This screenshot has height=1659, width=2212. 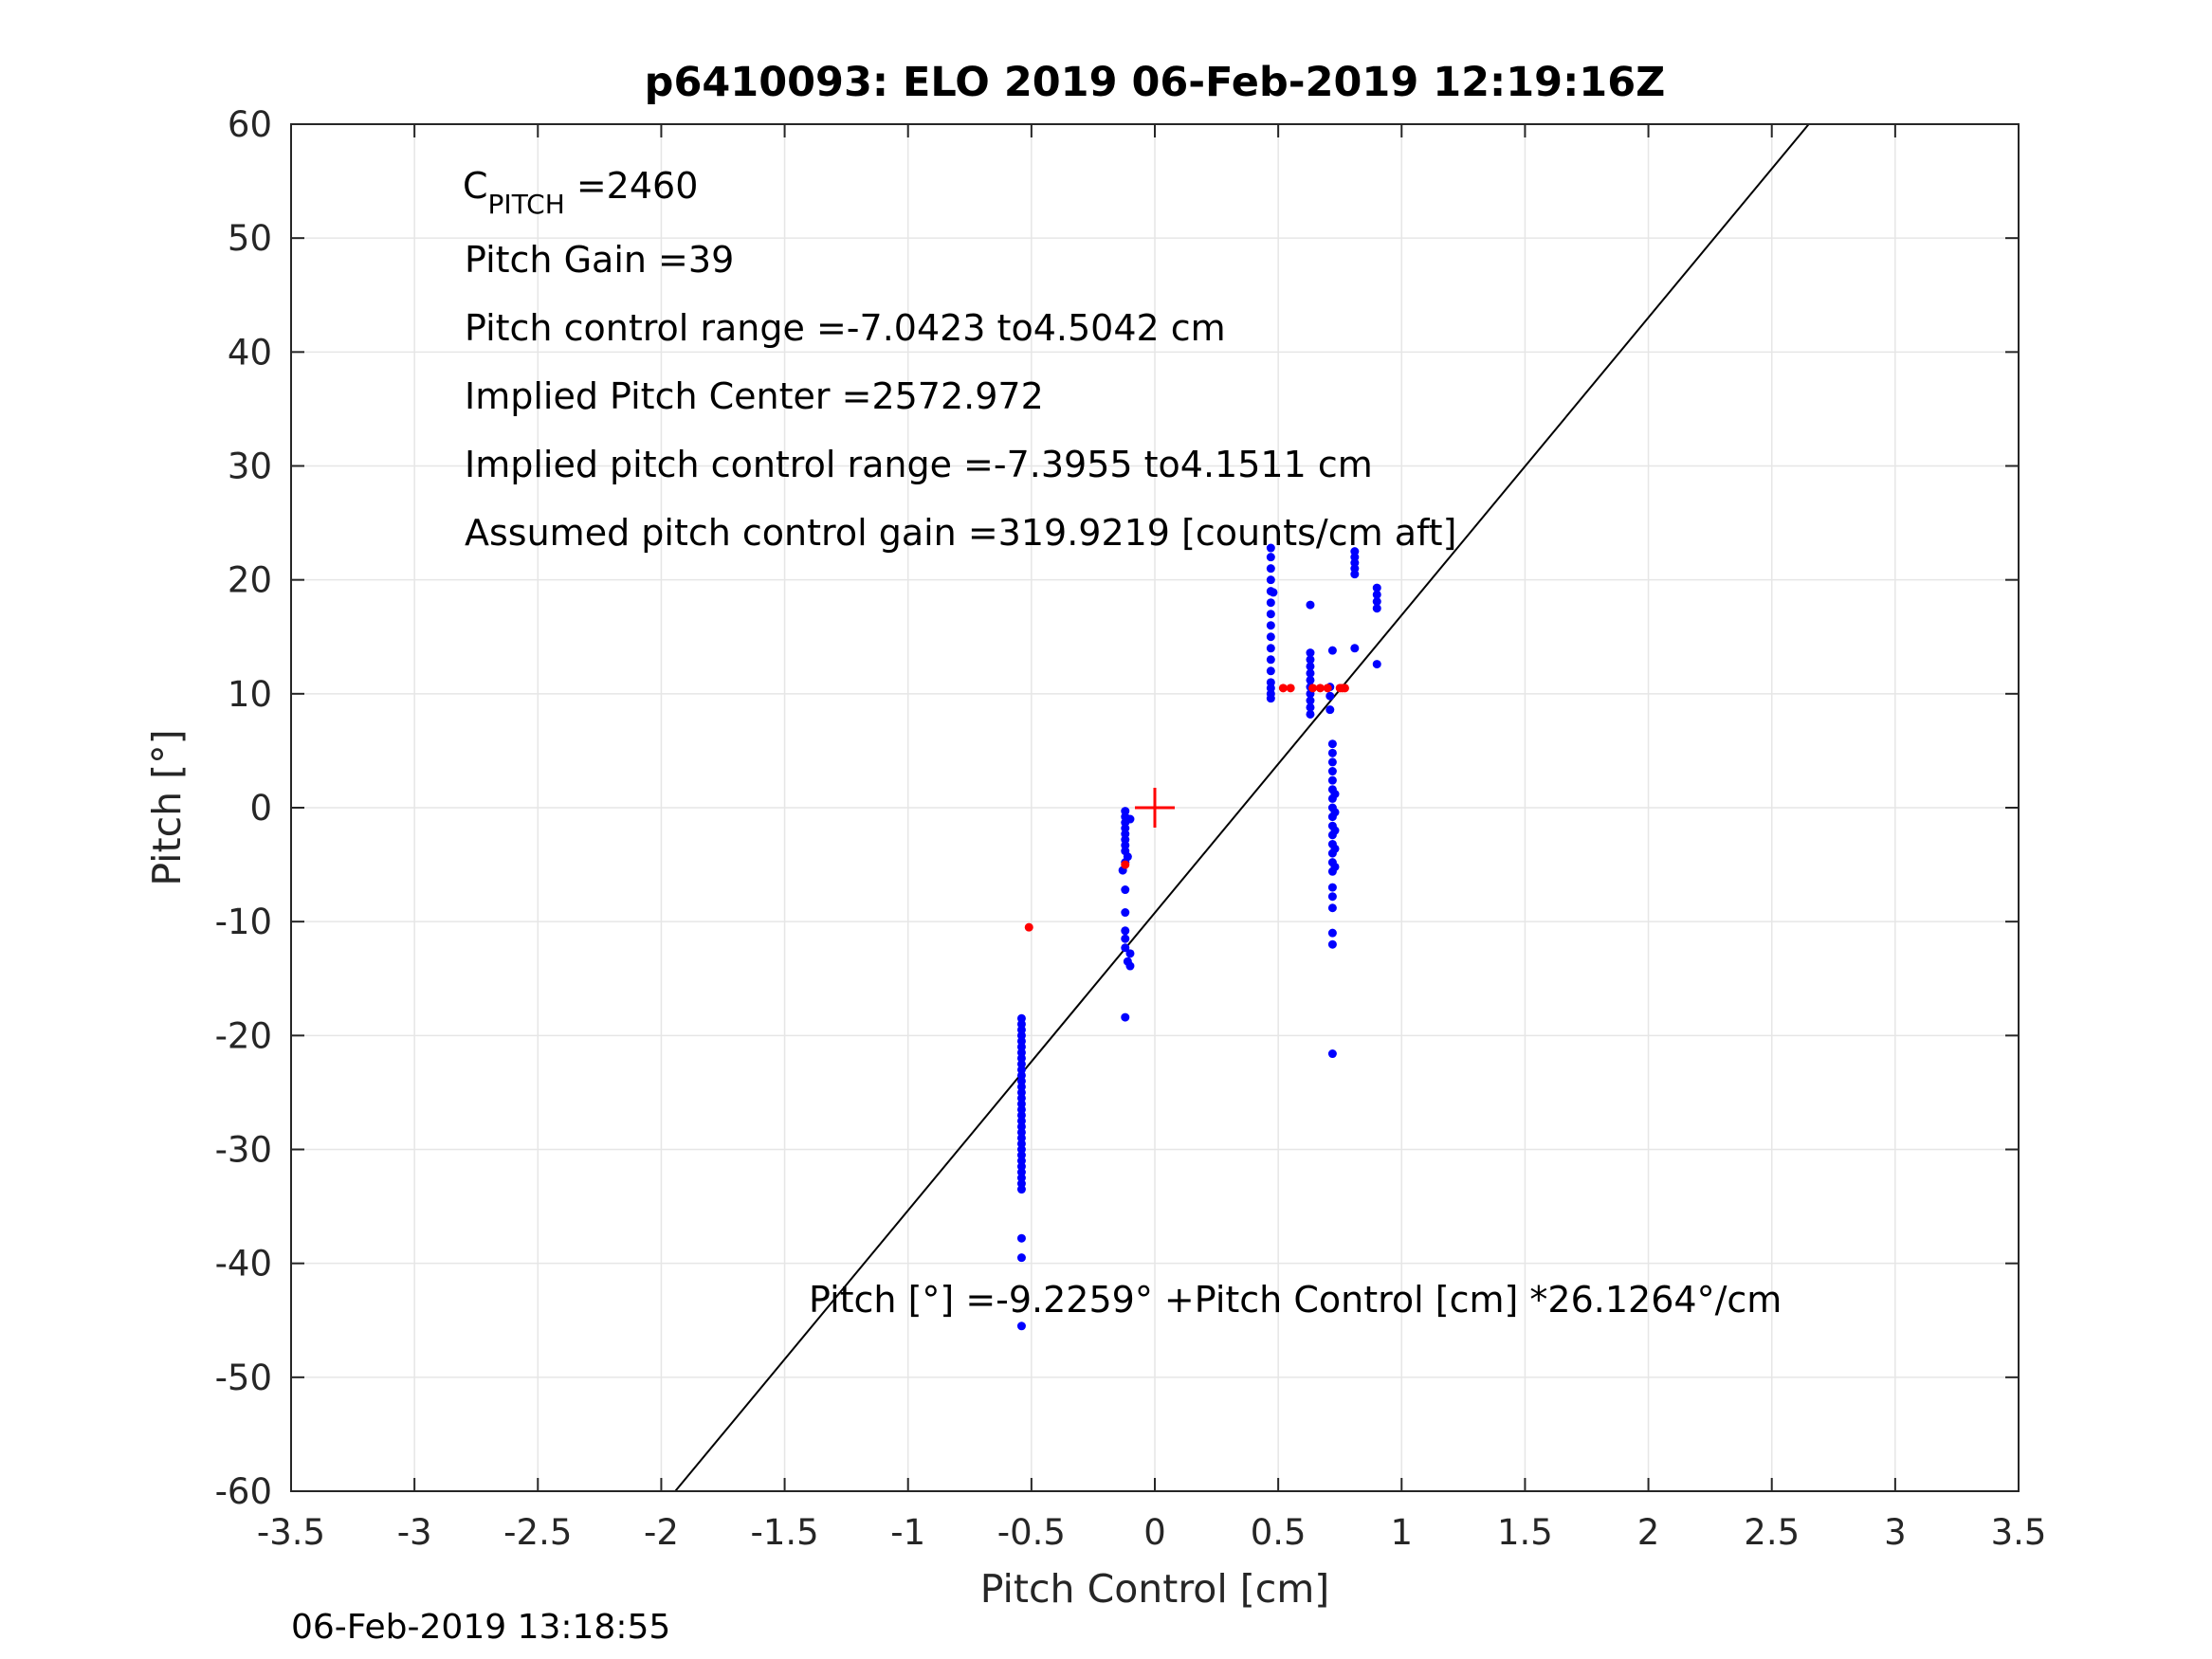 I want to click on y-axis-label: Pitch [°], so click(x=167, y=807).